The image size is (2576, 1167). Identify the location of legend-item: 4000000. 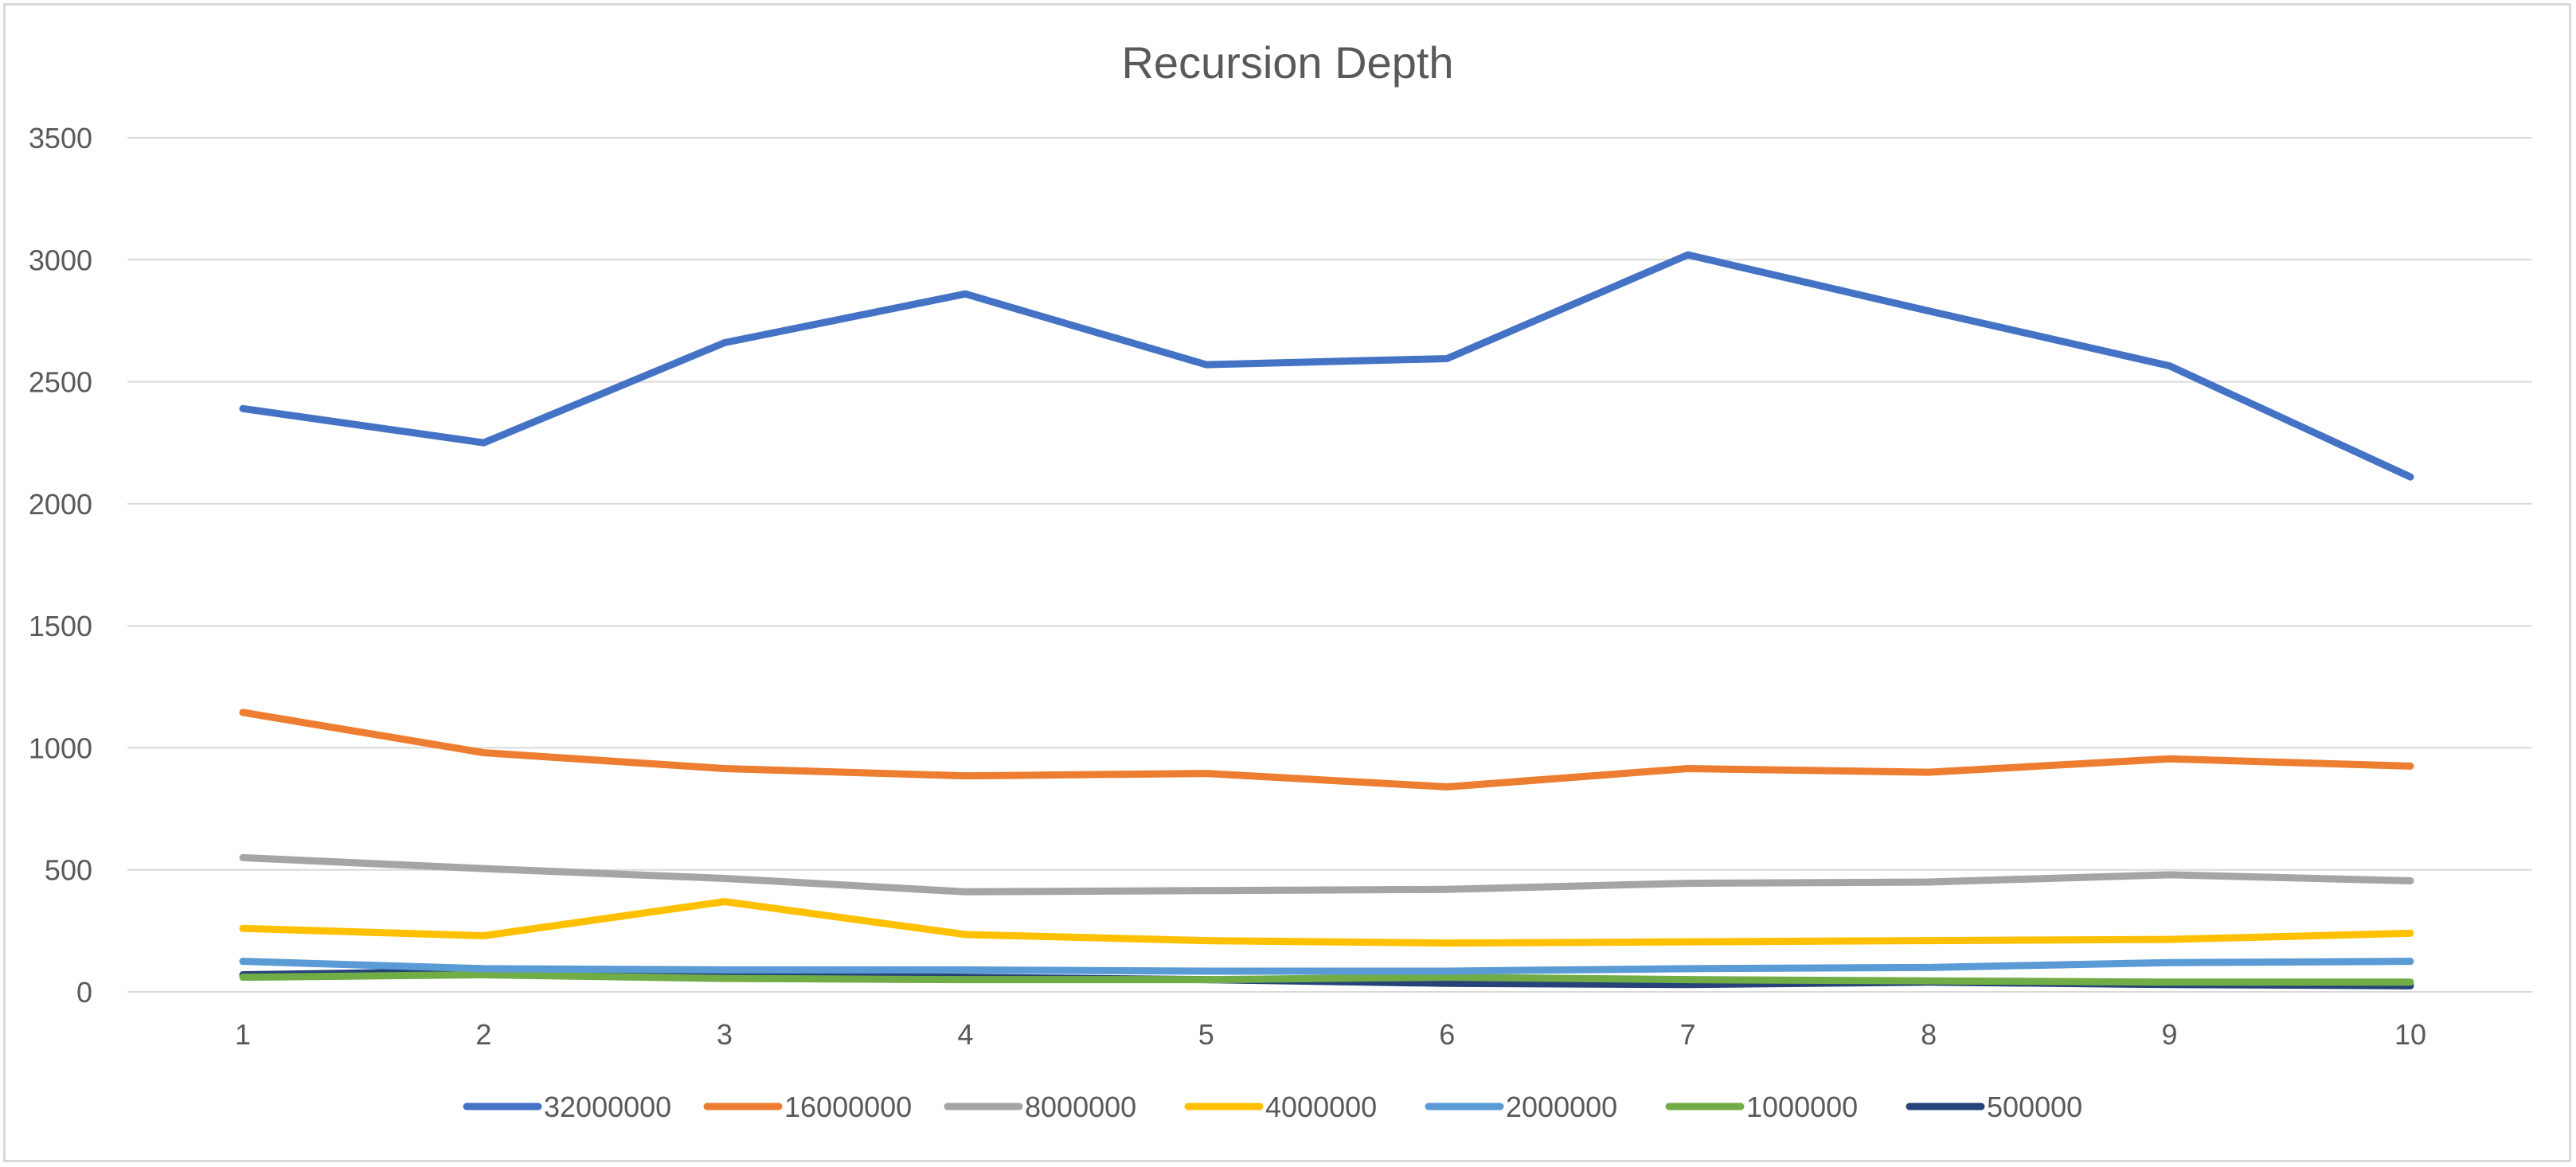
(1281, 1107).